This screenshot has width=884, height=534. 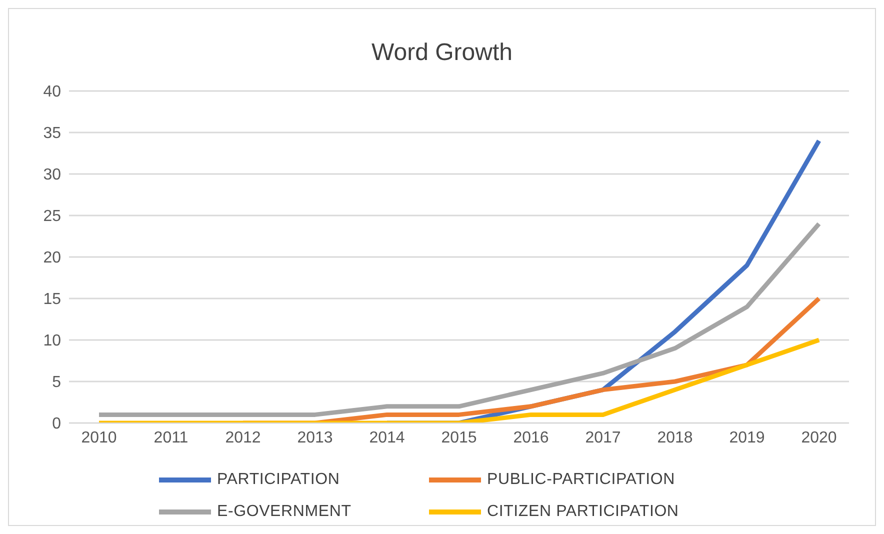 I want to click on y-tick-label: 0, so click(x=57, y=424).